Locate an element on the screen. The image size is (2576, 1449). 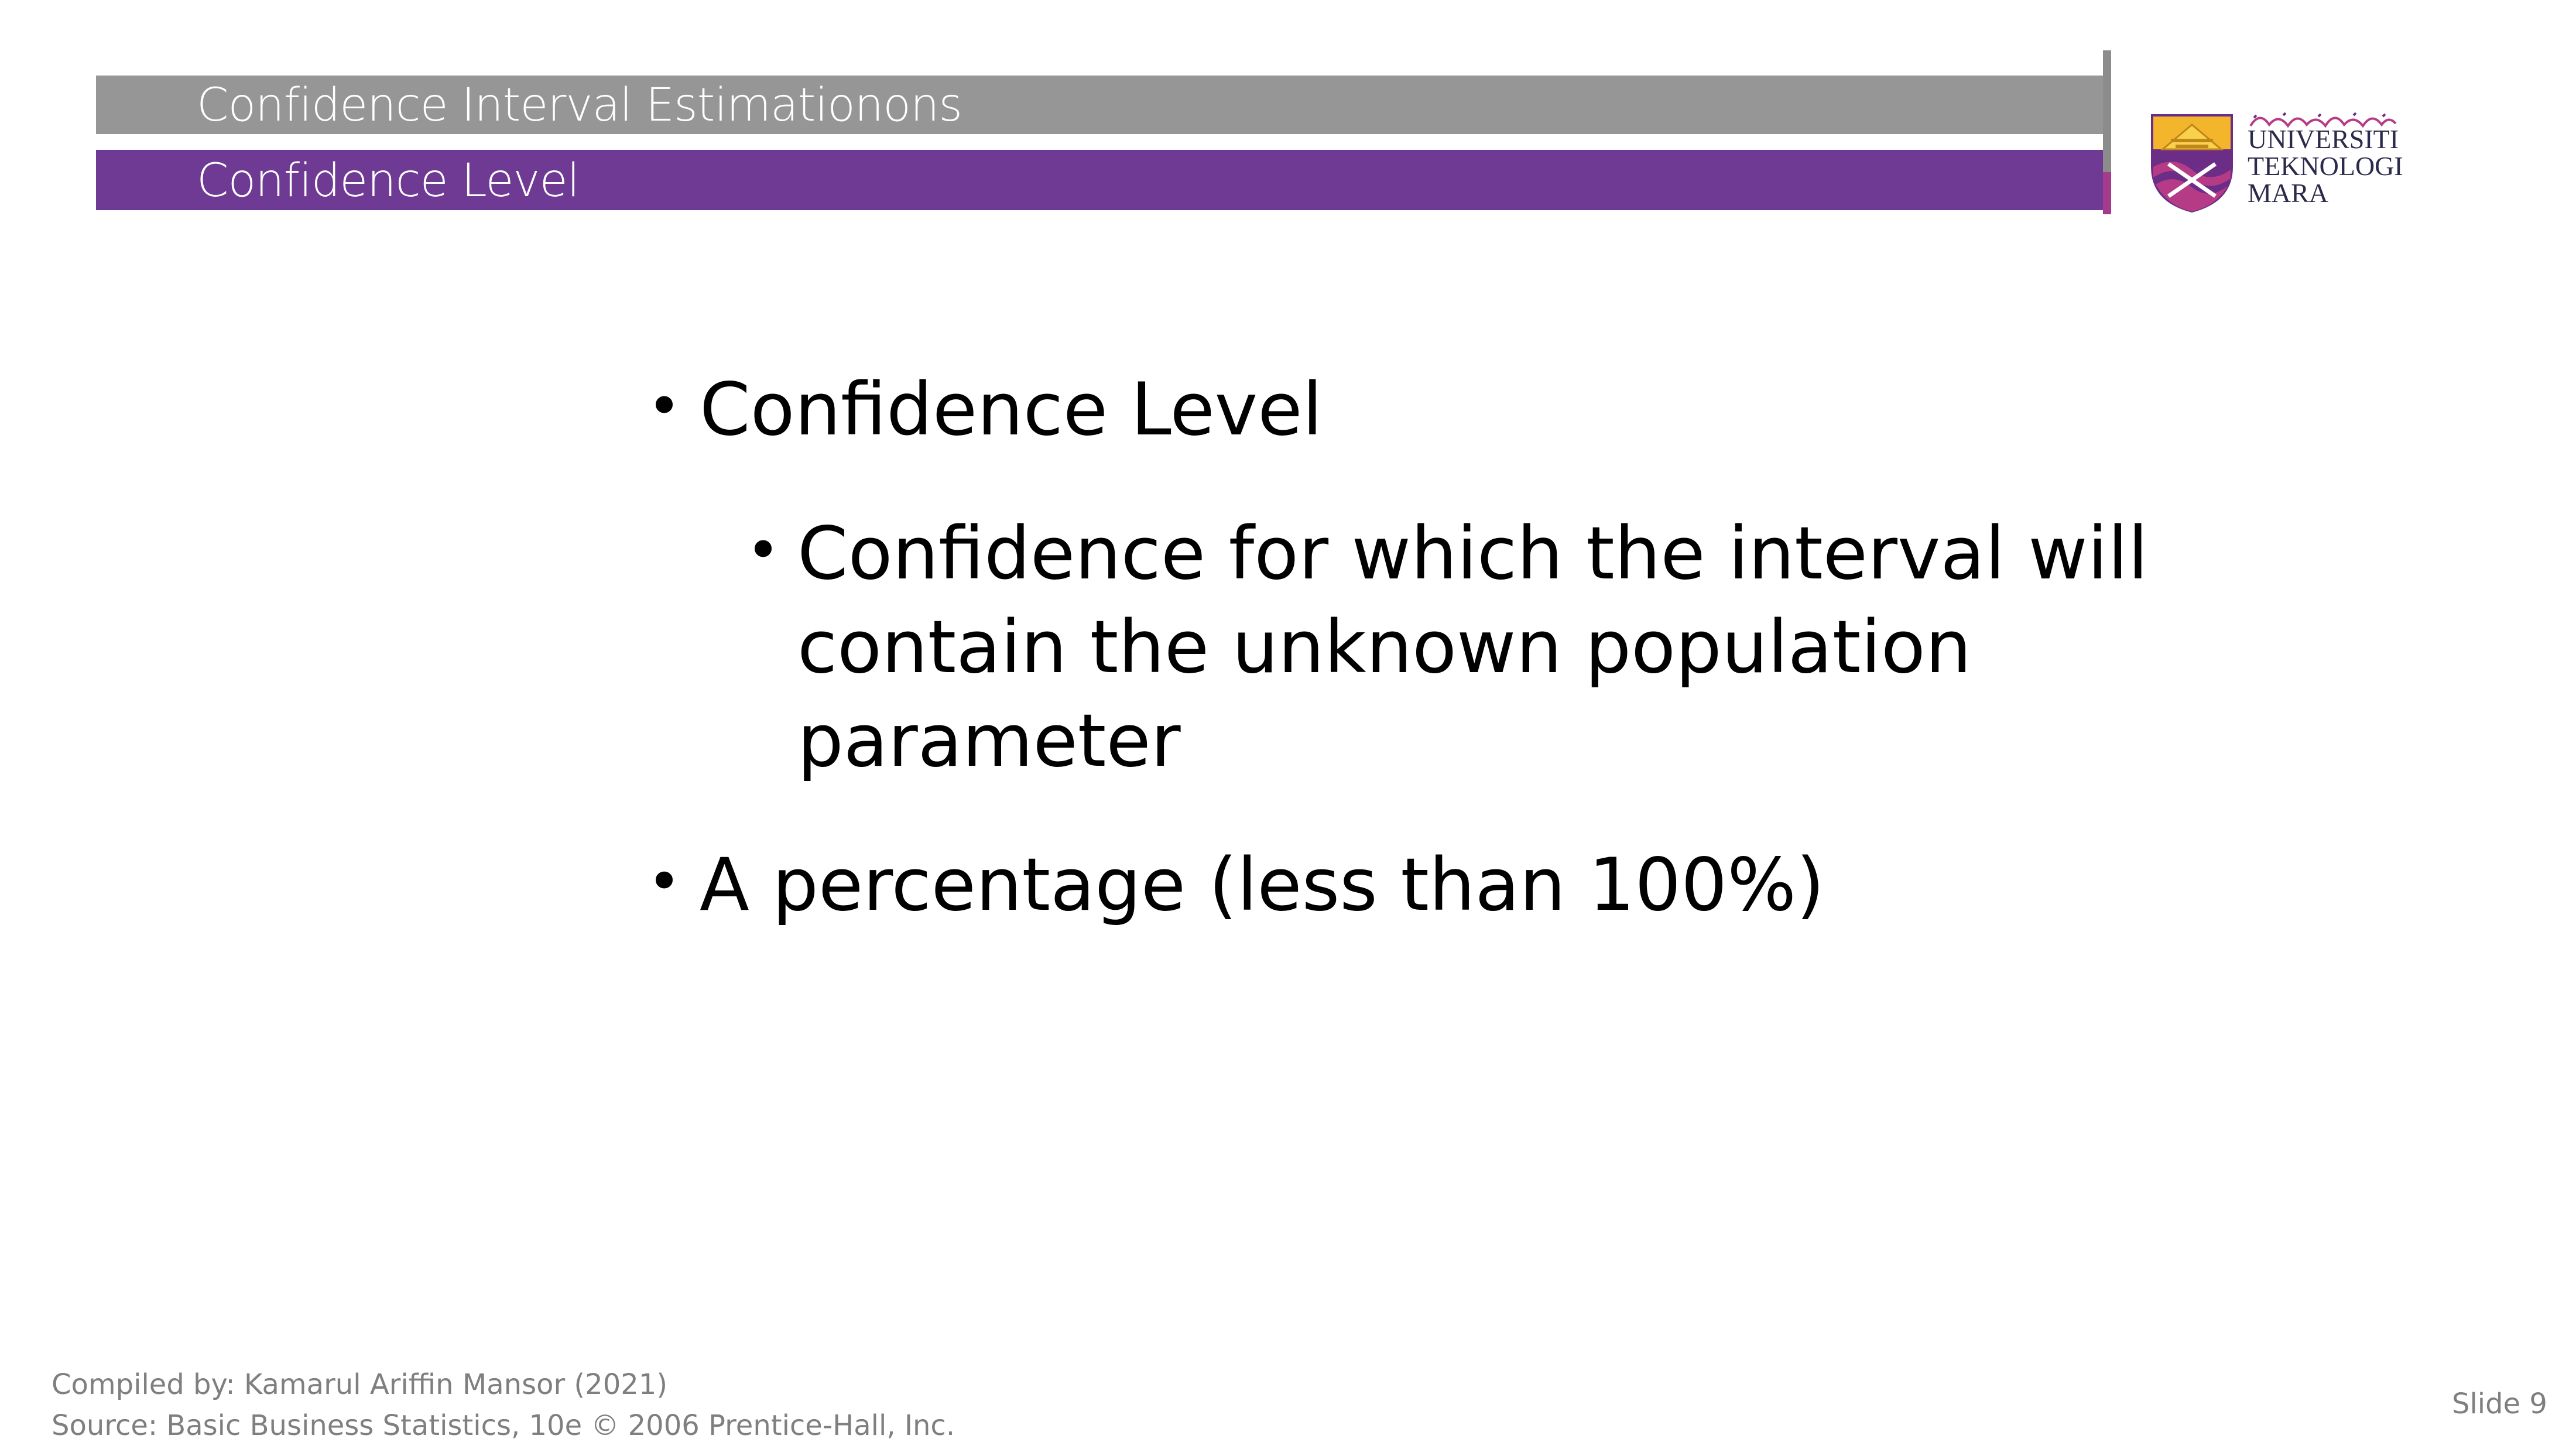
logo-line3: MARA is located at coordinates (2288, 193).